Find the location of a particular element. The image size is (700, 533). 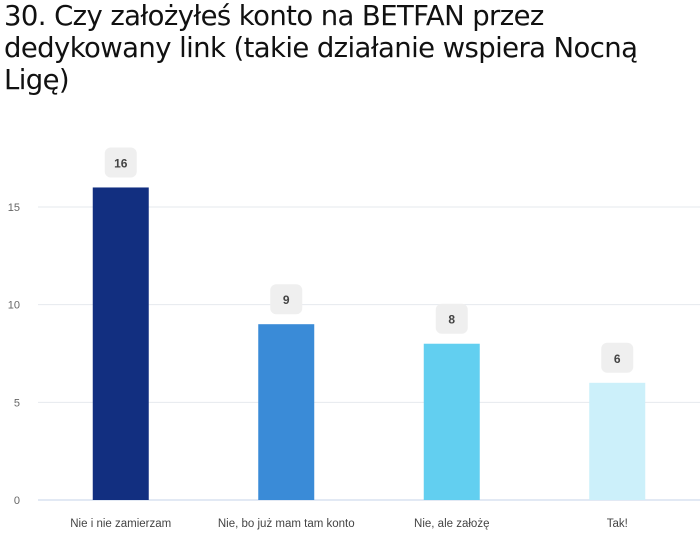

data-label: 8 is located at coordinates (451, 320).